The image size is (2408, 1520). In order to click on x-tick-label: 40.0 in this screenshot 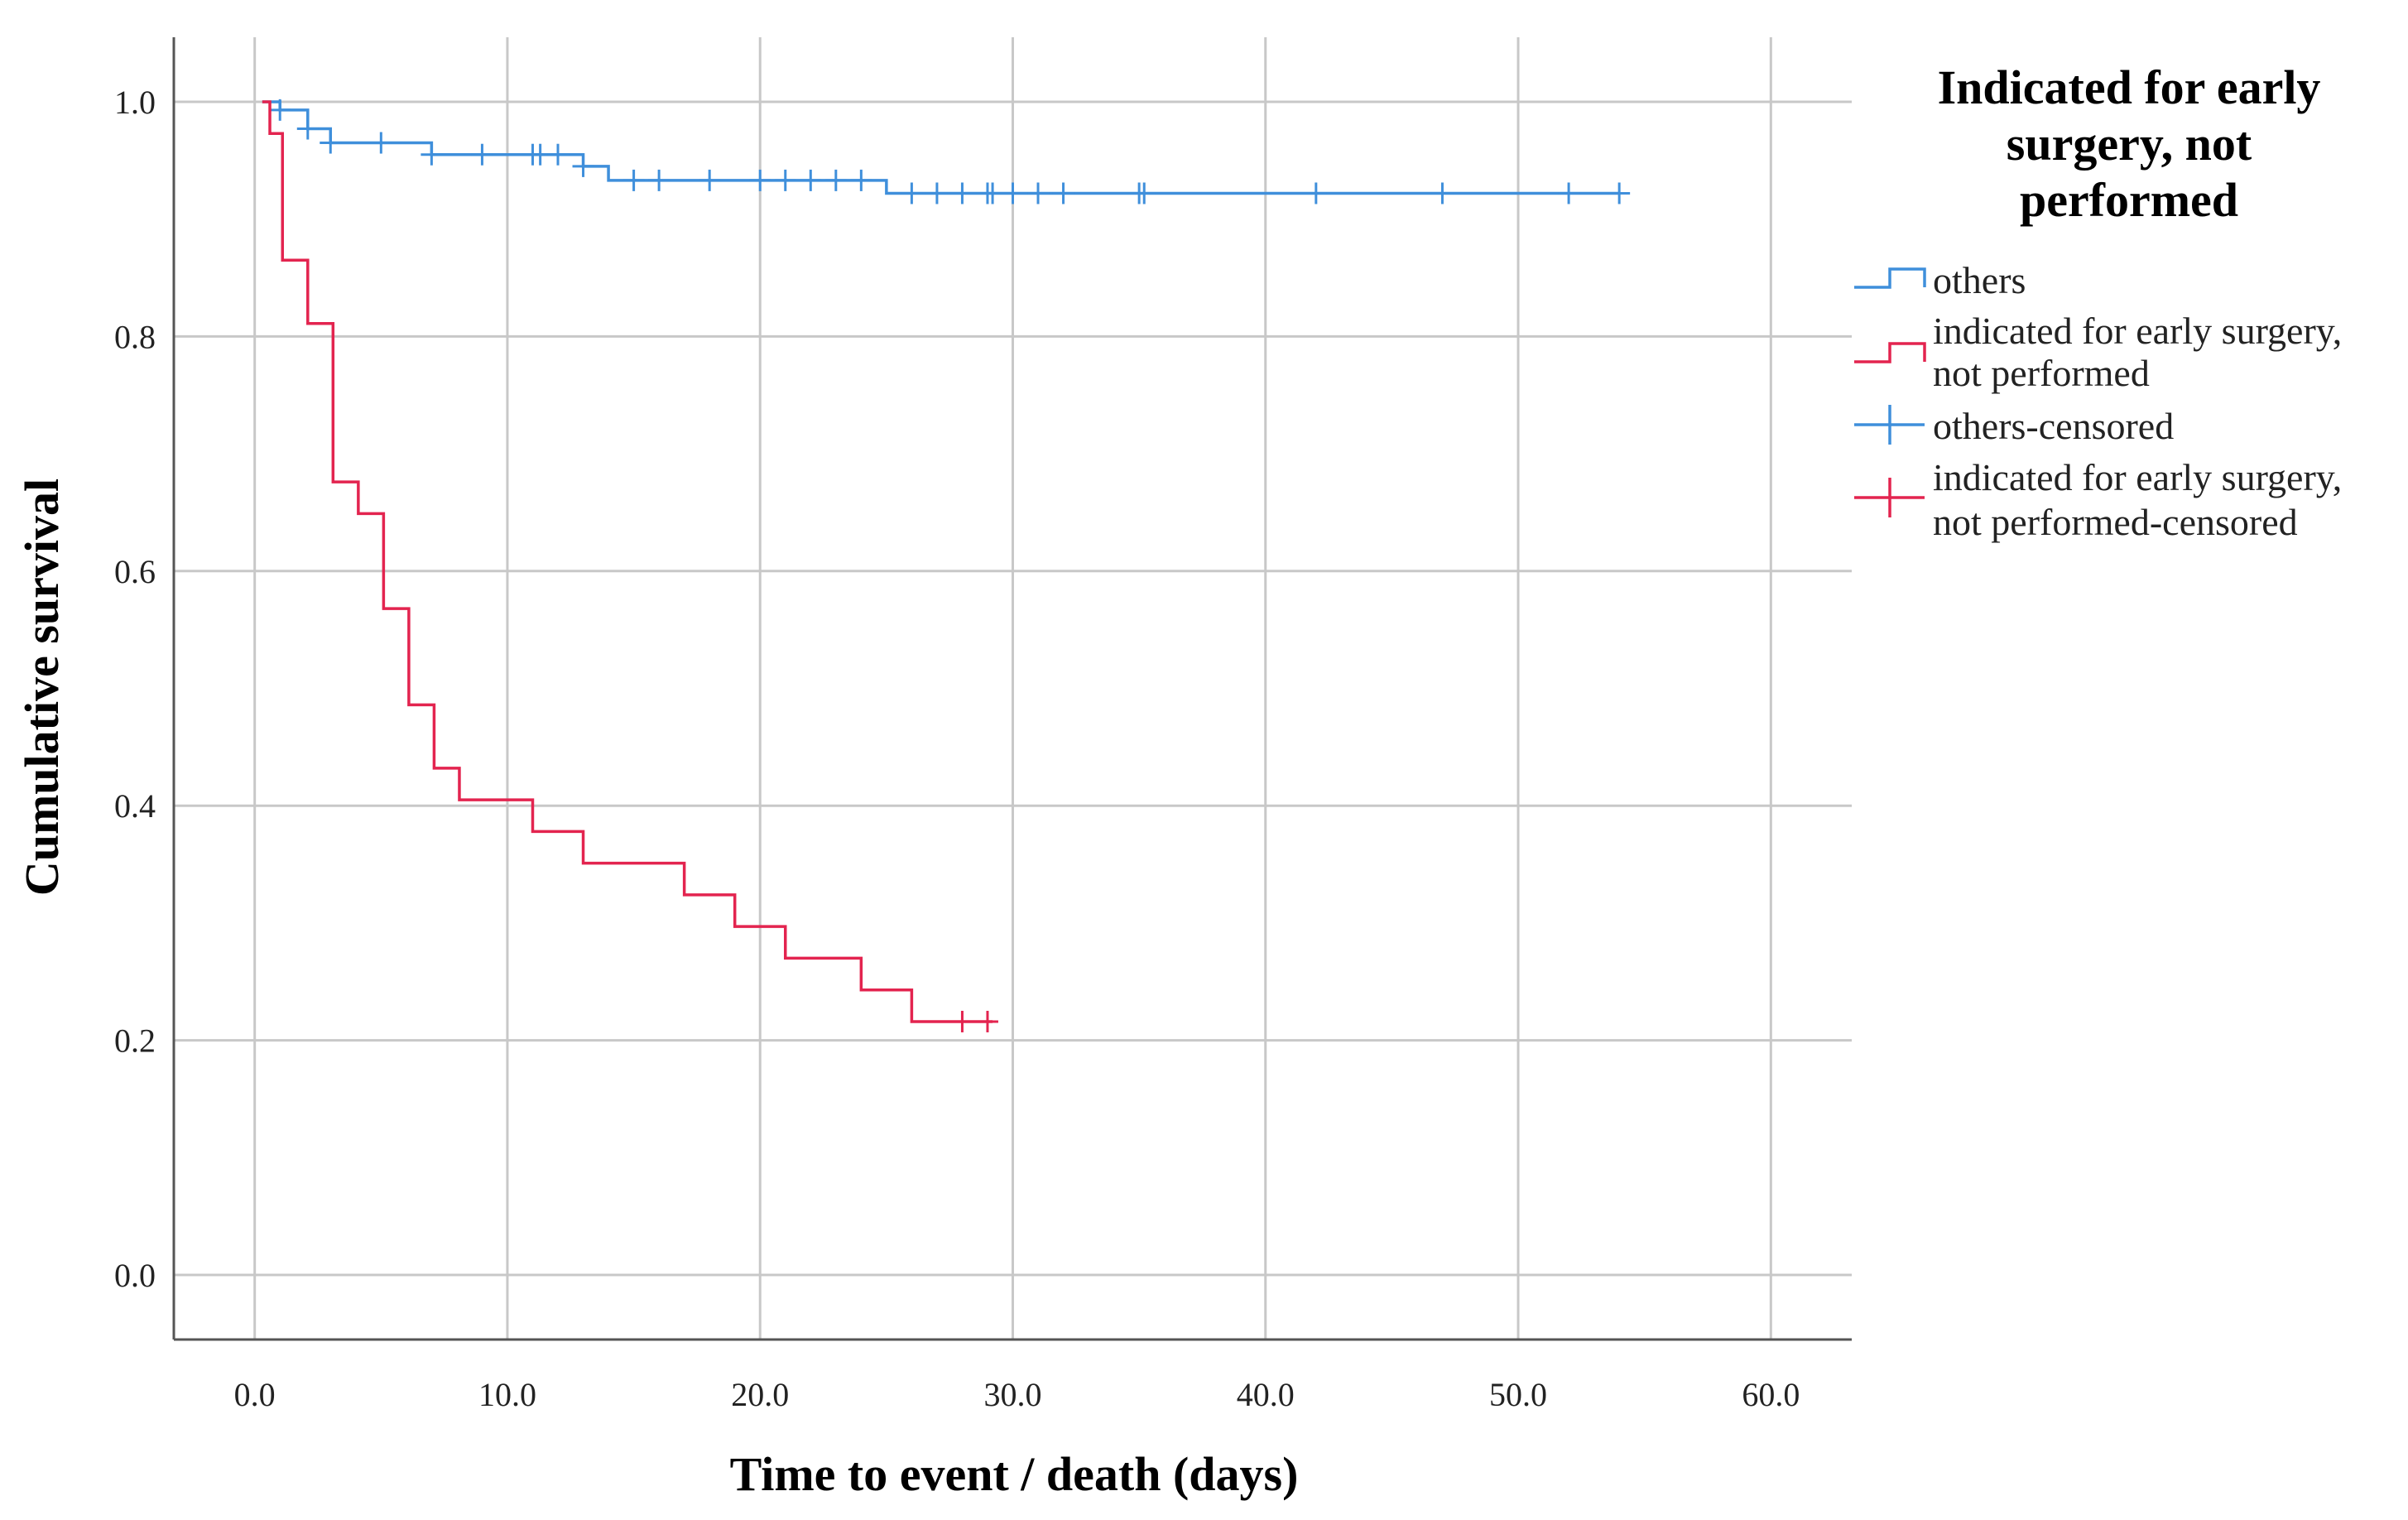, I will do `click(1266, 1395)`.